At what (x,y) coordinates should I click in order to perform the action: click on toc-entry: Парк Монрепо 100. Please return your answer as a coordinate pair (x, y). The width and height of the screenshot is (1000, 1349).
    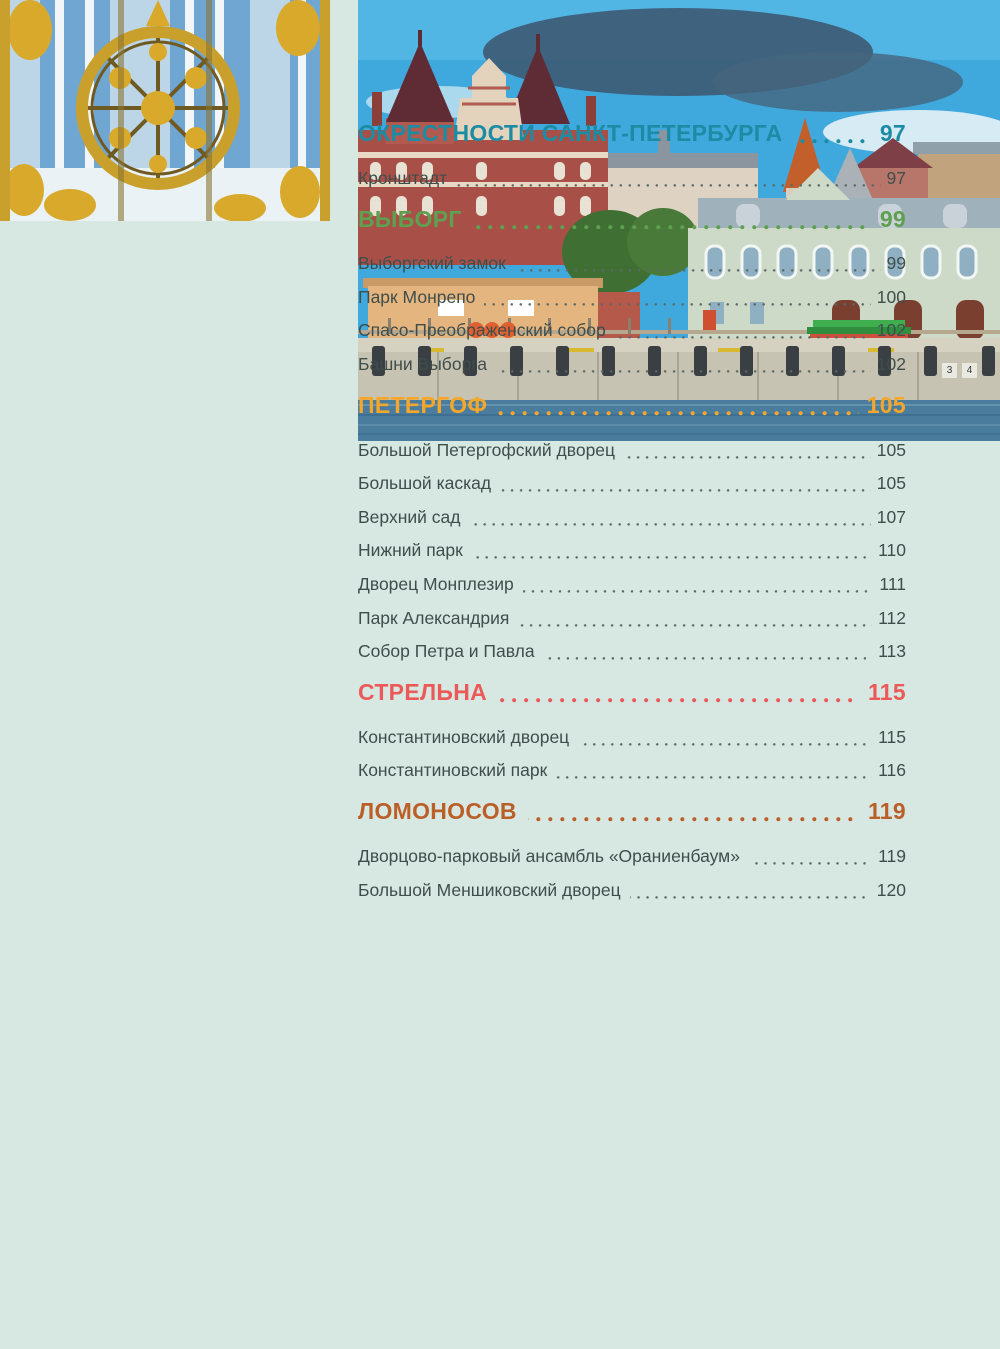
    Looking at the image, I should click on (632, 292).